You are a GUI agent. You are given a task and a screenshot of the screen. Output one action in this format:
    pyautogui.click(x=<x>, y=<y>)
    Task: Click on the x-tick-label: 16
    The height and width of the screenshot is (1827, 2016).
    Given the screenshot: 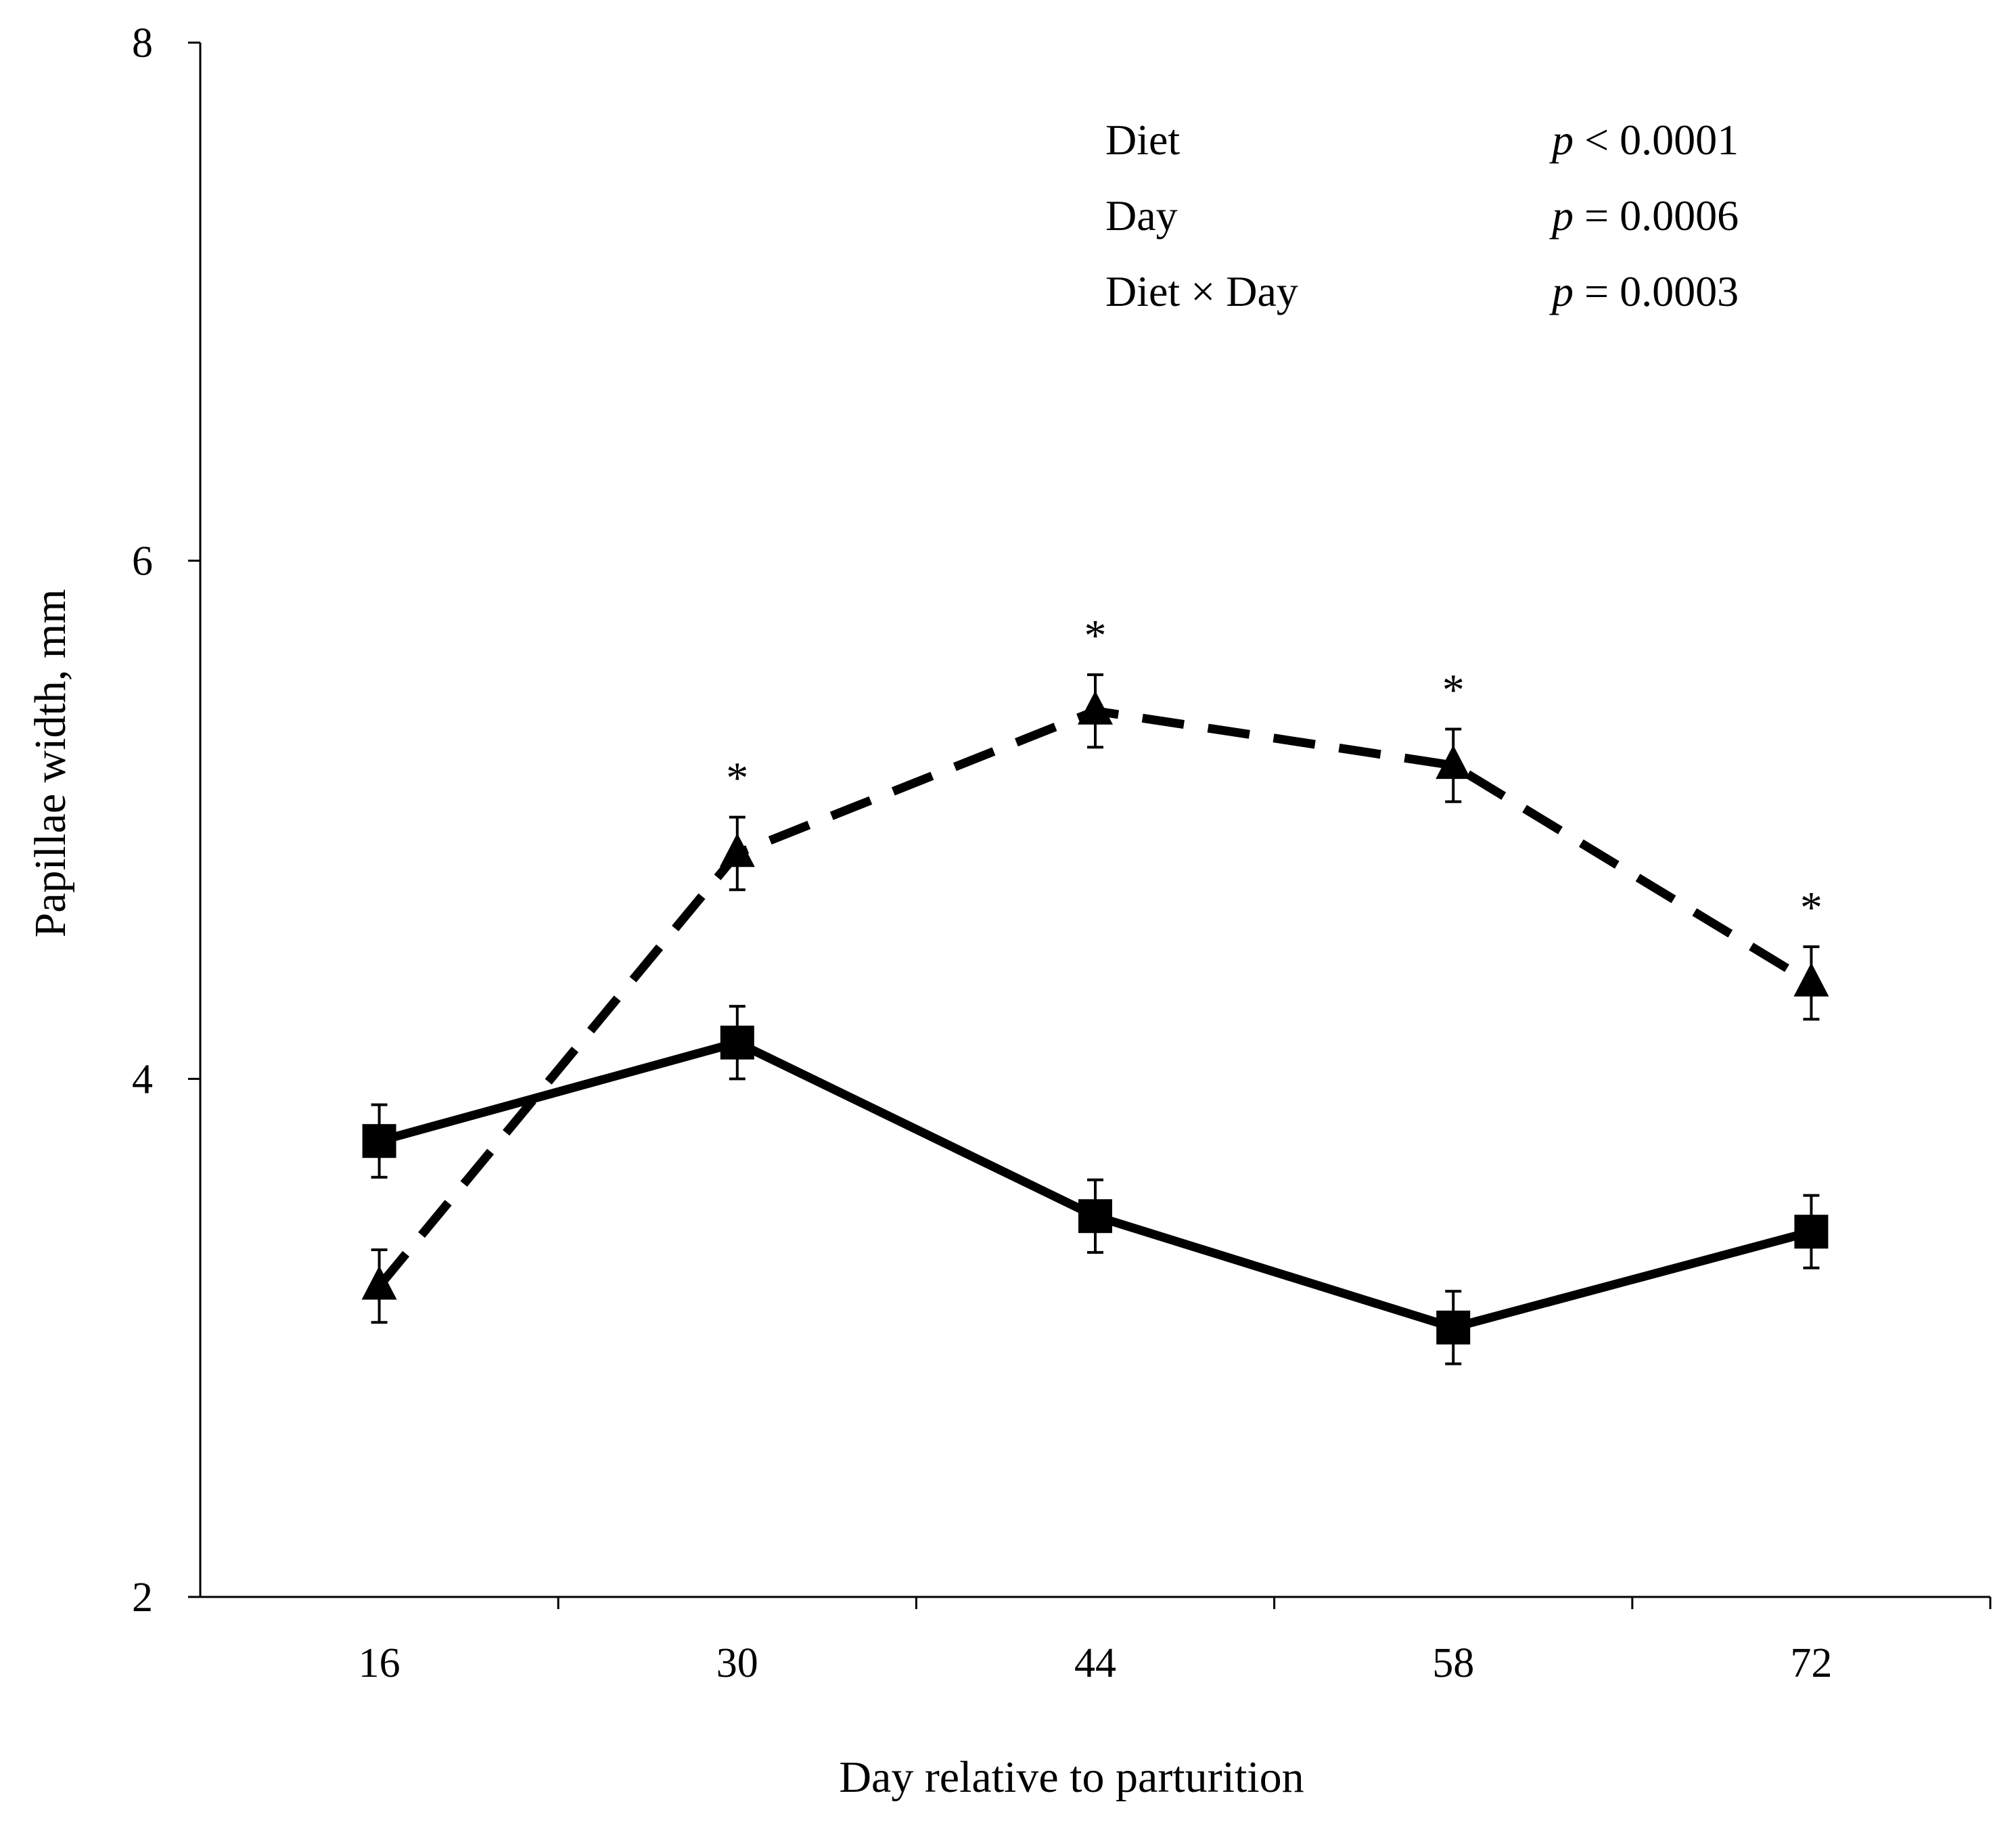 What is the action you would take?
    pyautogui.click(x=380, y=1663)
    